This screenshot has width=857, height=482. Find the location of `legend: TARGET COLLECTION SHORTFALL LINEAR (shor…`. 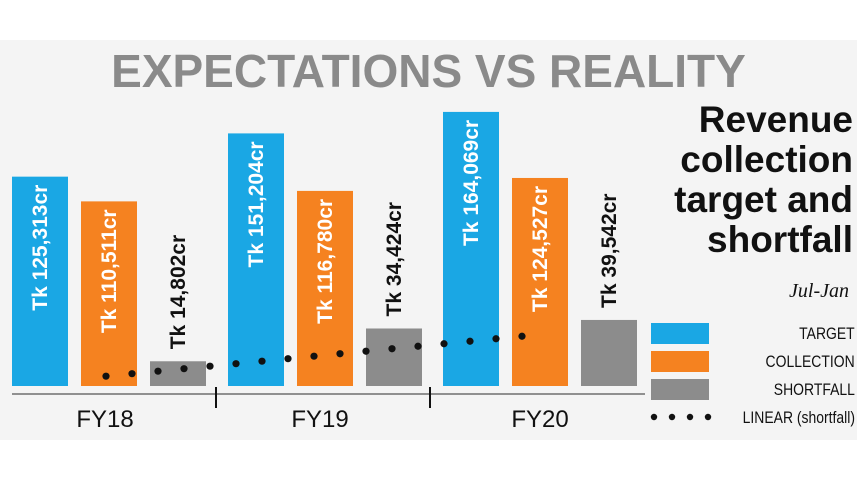

legend: TARGET COLLECTION SHORTFALL LINEAR (shor… is located at coordinates (751, 376).